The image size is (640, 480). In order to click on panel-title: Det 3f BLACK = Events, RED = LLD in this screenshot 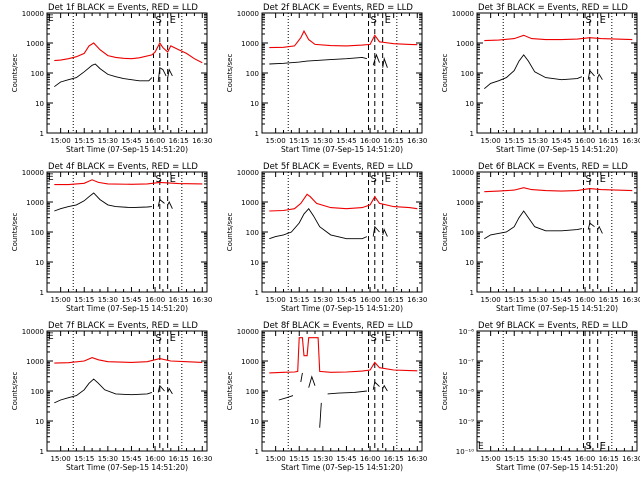, I will do `click(553, 8)`.